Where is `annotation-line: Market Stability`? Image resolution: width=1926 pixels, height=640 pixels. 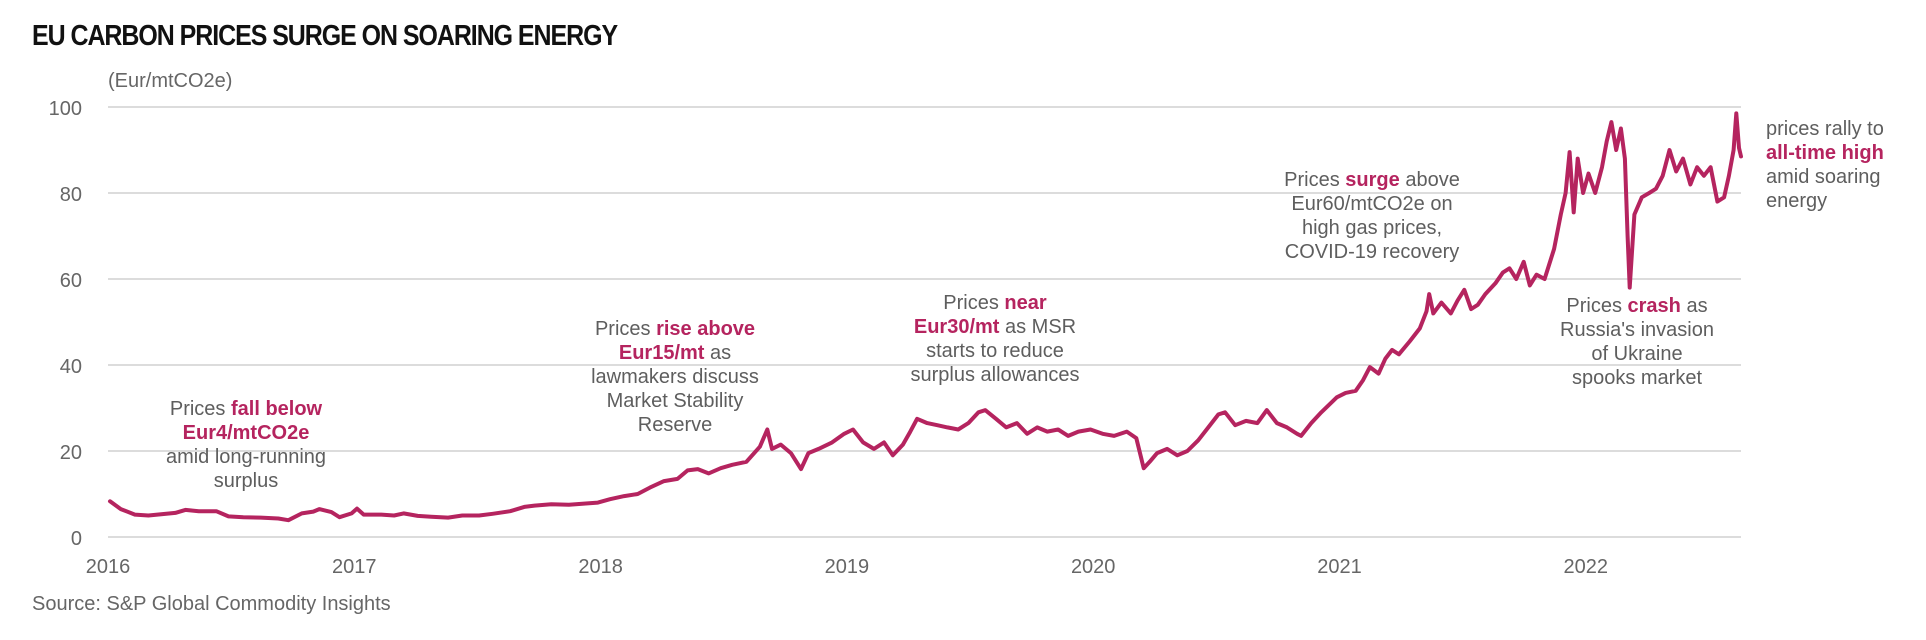
annotation-line: Market Stability is located at coordinates (675, 401).